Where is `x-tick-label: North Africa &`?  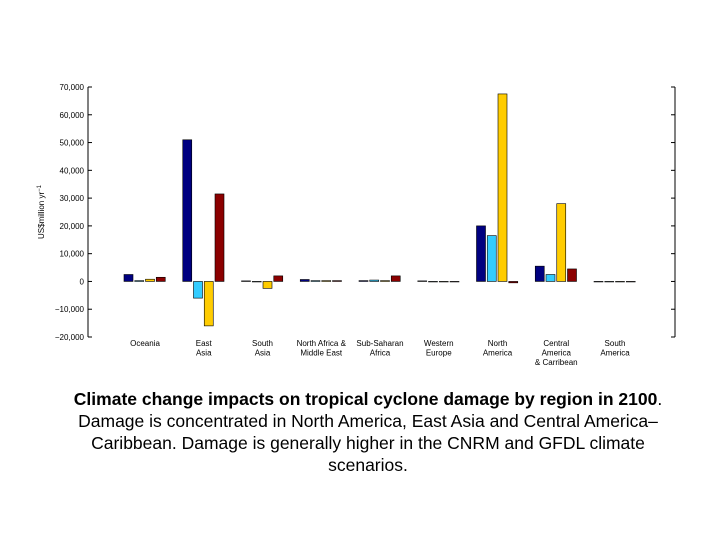 x-tick-label: North Africa & is located at coordinates (322, 343).